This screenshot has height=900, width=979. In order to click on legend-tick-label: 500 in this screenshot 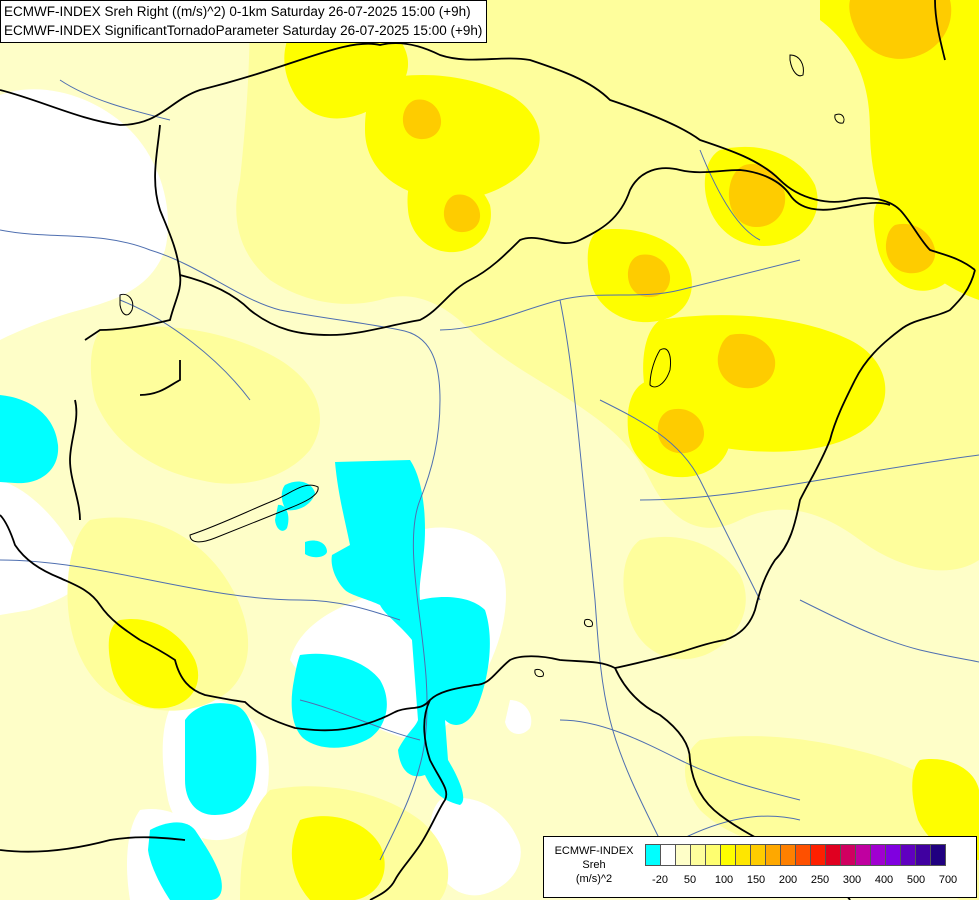, I will do `click(916, 880)`.